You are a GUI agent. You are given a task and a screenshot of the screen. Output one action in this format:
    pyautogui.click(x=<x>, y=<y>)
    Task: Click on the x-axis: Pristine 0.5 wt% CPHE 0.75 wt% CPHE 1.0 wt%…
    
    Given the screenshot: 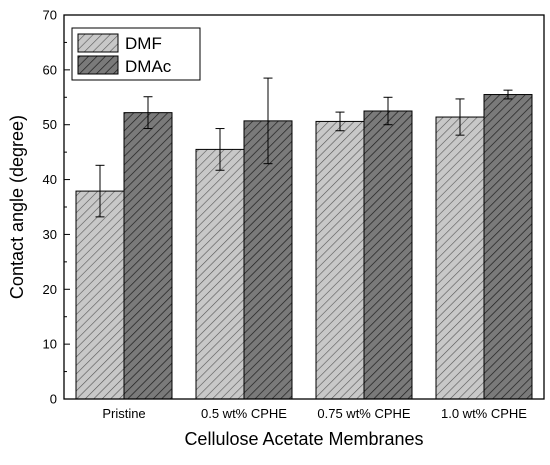 What is the action you would take?
    pyautogui.click(x=314, y=407)
    